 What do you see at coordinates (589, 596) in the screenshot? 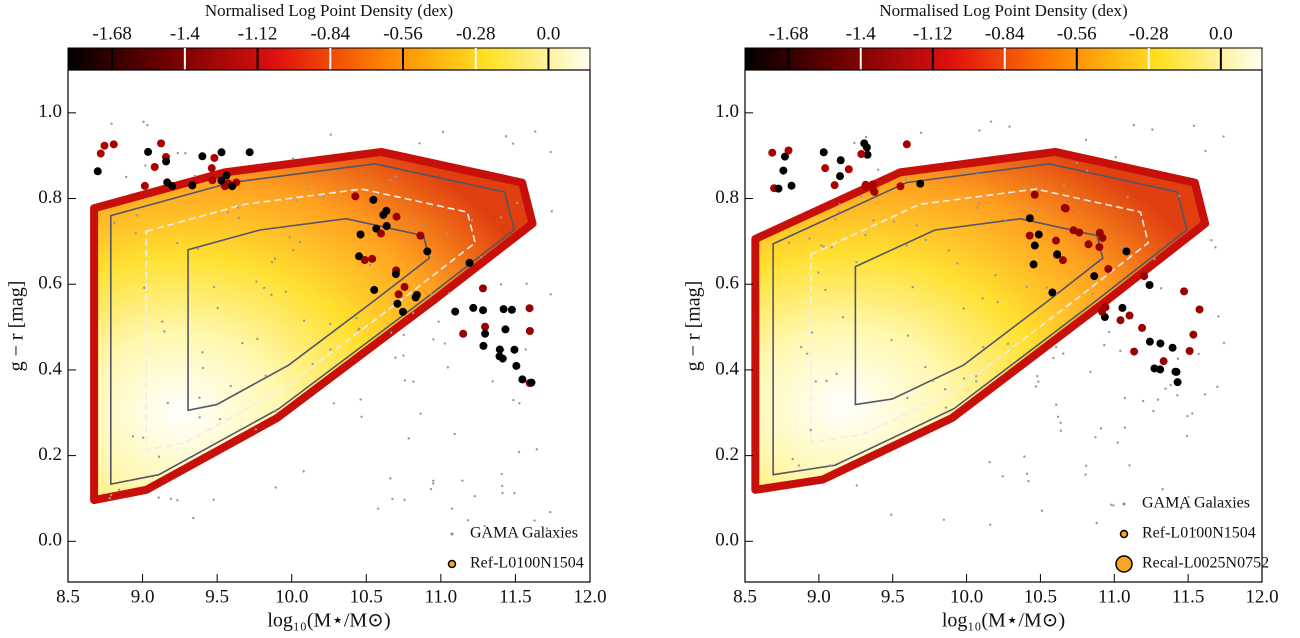
I see `x-tick-label: 12.0` at bounding box center [589, 596].